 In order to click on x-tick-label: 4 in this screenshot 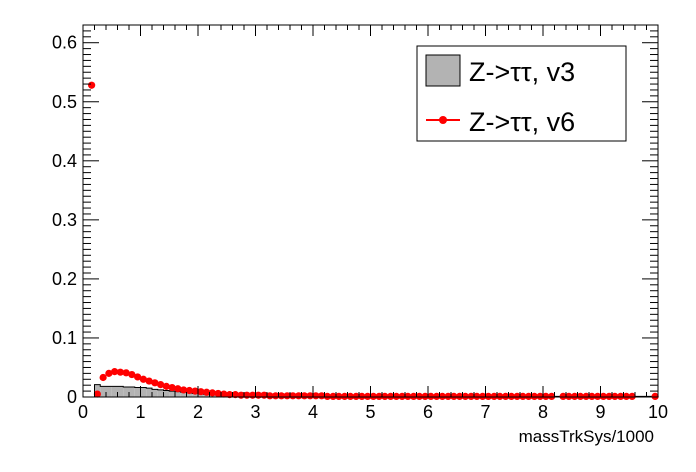, I will do `click(313, 412)`.